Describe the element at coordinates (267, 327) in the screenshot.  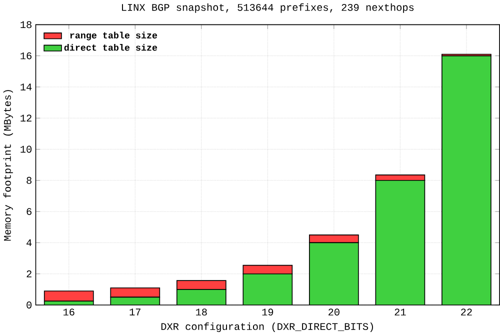
I see `x-axis-title: DXR configuration (DXR_DIRECT_BITS)` at that location.